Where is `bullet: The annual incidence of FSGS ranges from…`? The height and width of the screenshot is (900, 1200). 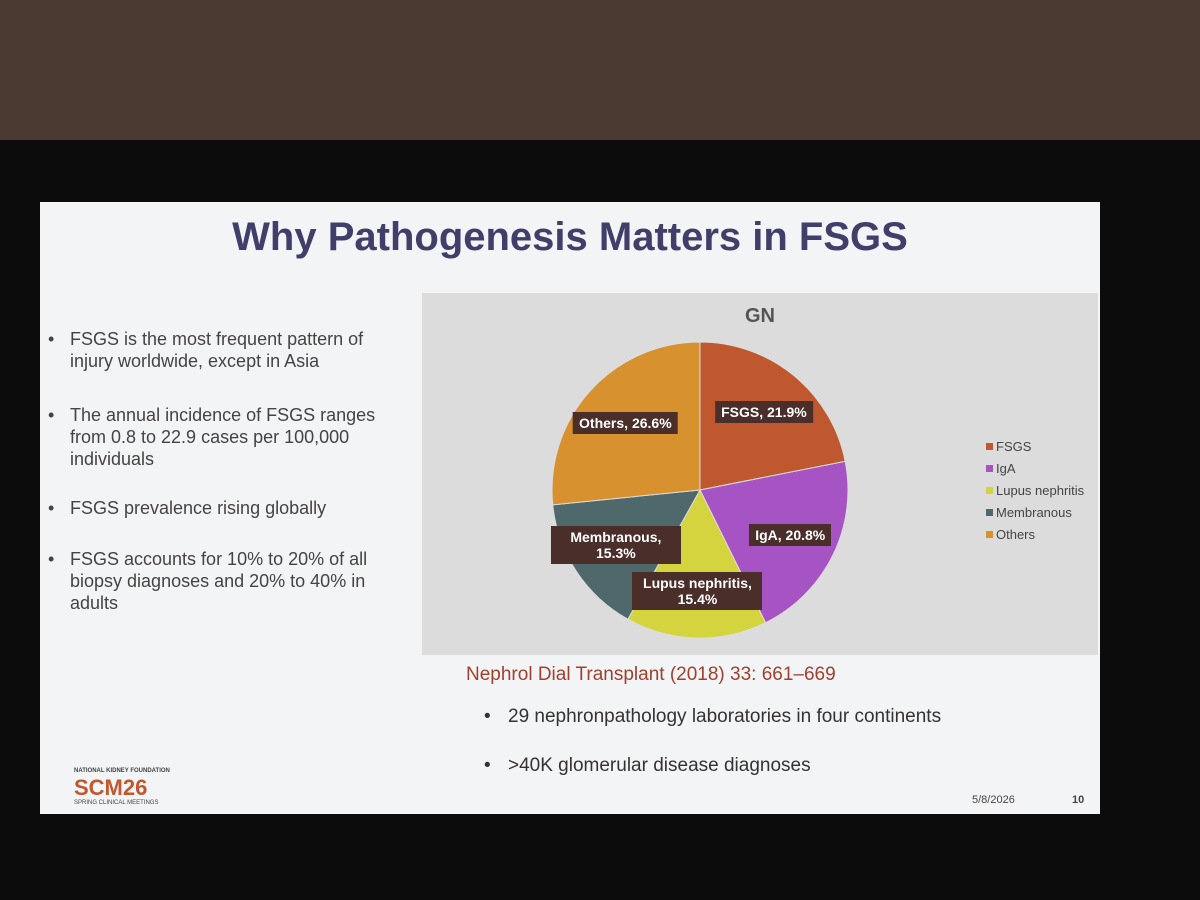
bullet: The annual incidence of FSGS ranges from… is located at coordinates (229, 437).